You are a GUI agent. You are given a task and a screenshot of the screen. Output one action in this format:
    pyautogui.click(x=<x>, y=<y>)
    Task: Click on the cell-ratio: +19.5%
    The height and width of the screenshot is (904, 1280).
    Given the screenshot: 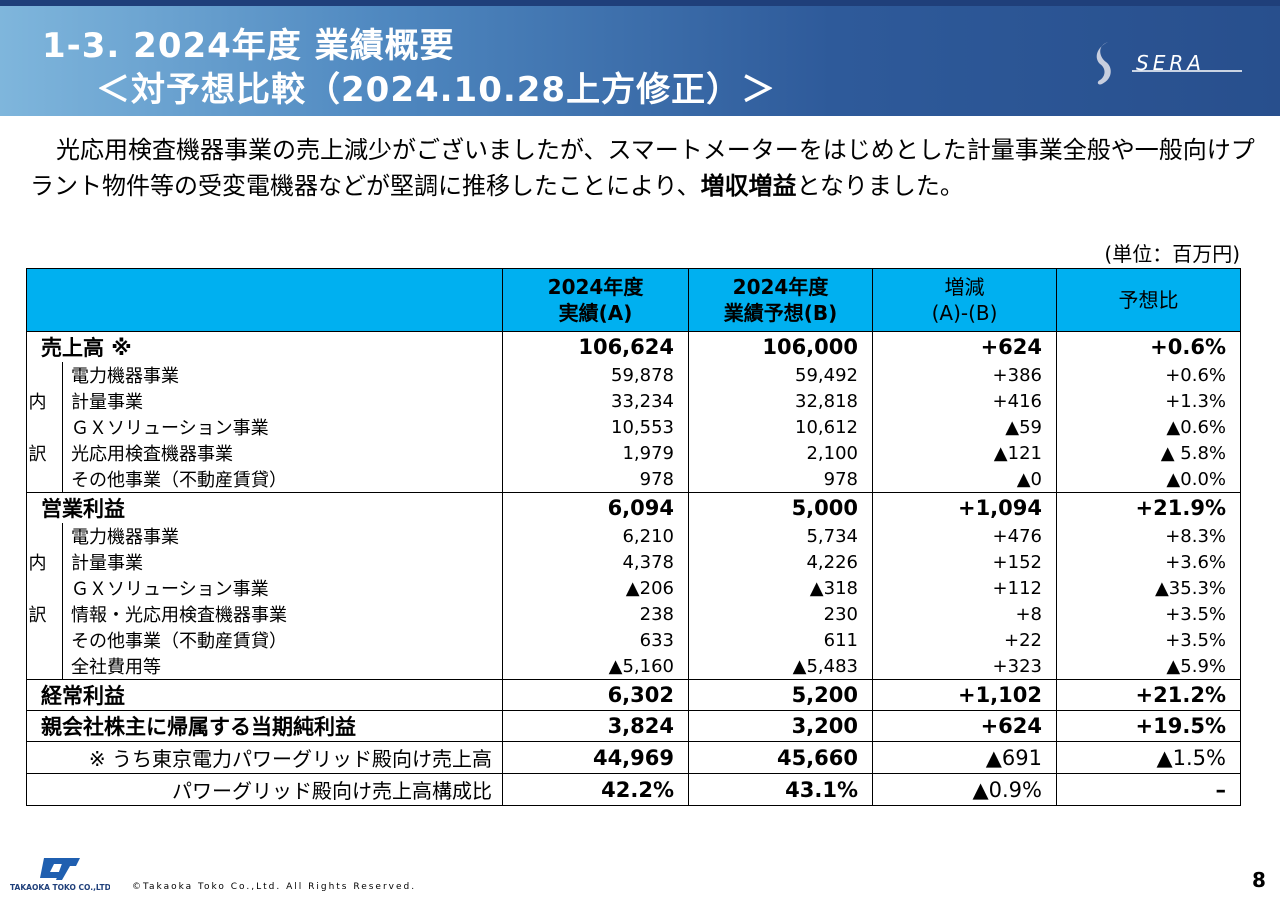 What is the action you would take?
    pyautogui.click(x=1148, y=726)
    